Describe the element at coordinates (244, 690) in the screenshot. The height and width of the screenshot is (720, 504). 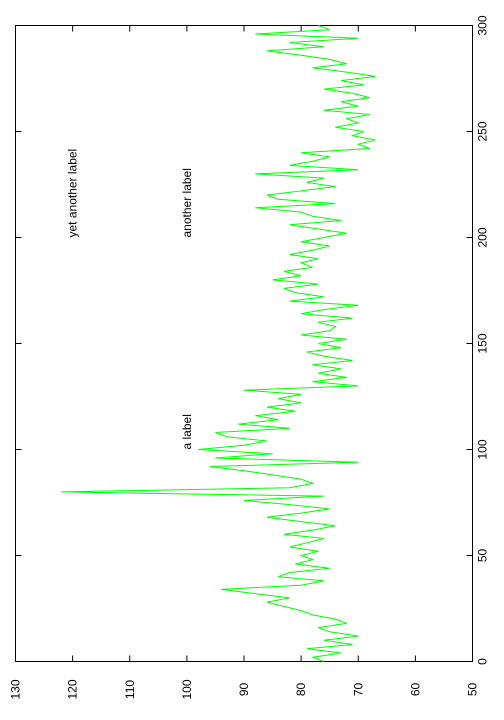
I see `y-tick-label: 90` at that location.